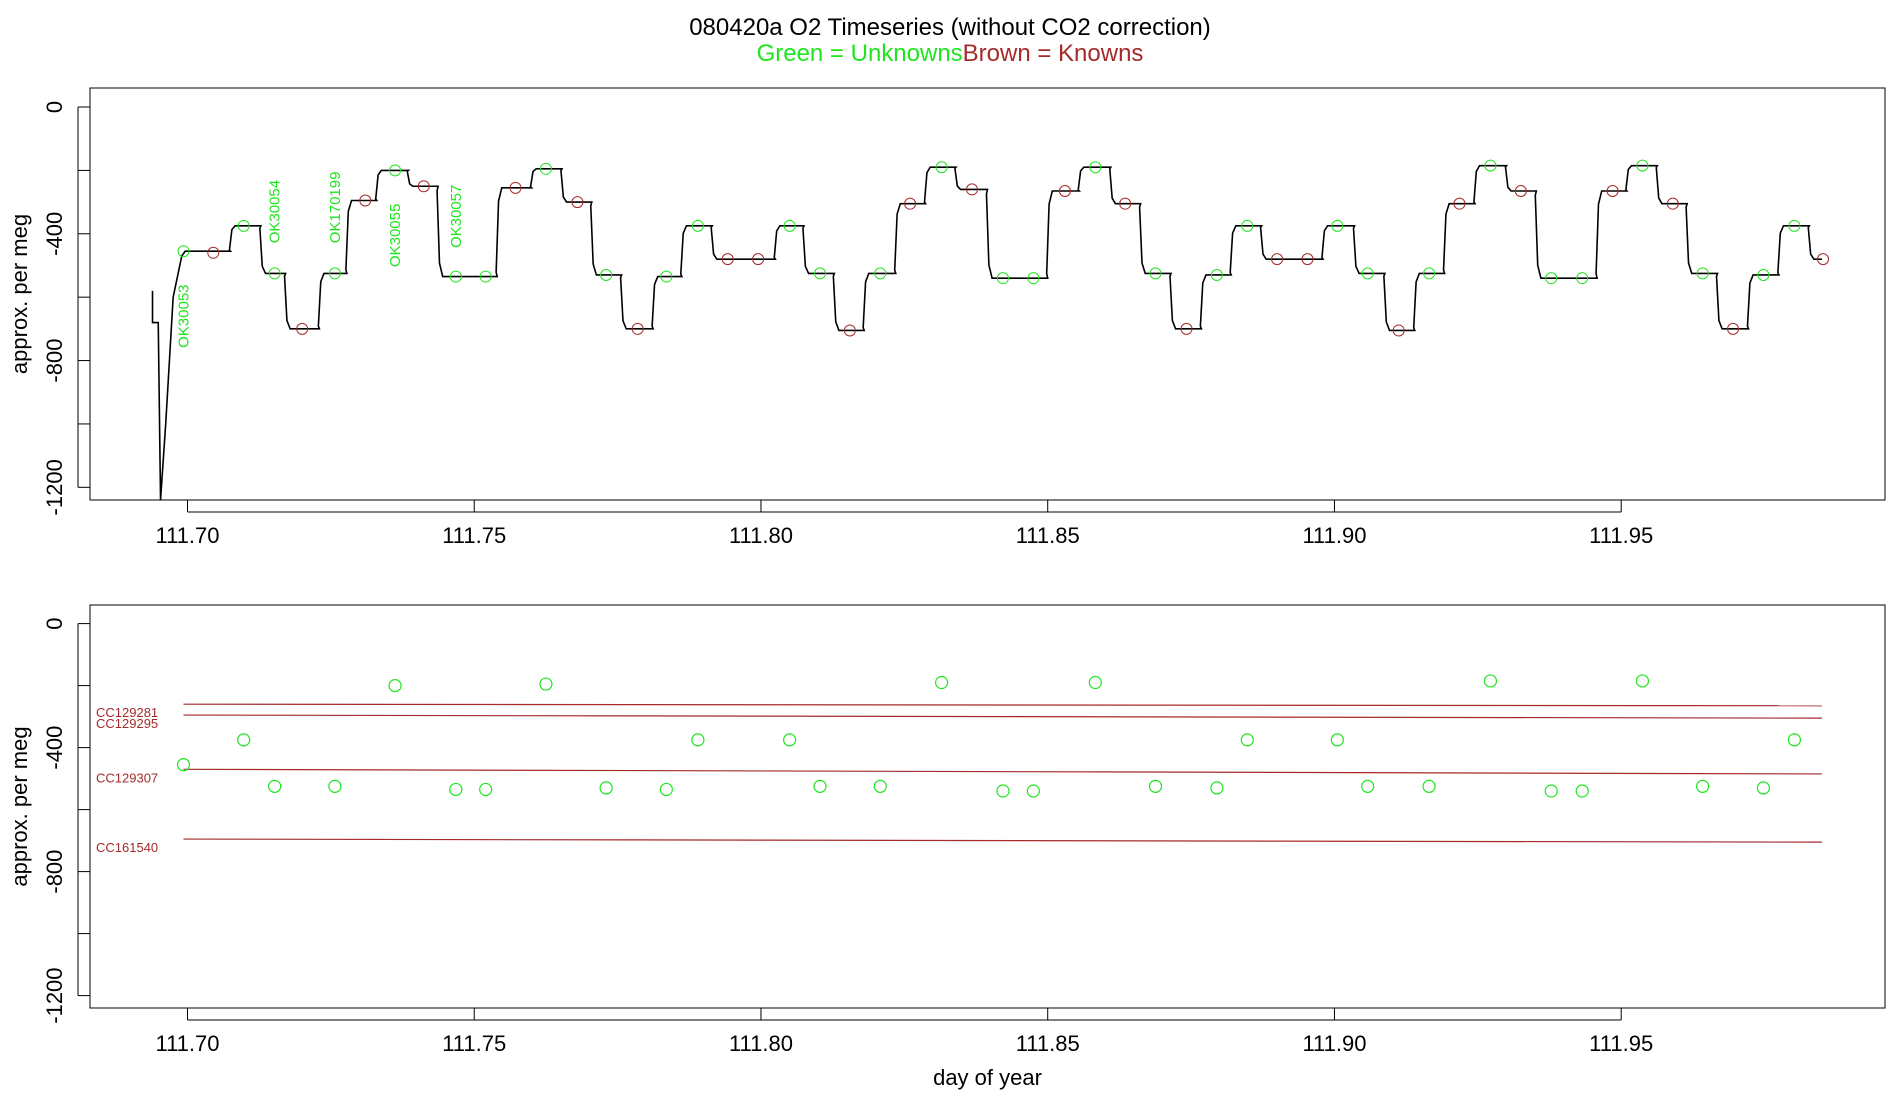  What do you see at coordinates (54, 872) in the screenshot?
I see `y-tick-label: -800` at bounding box center [54, 872].